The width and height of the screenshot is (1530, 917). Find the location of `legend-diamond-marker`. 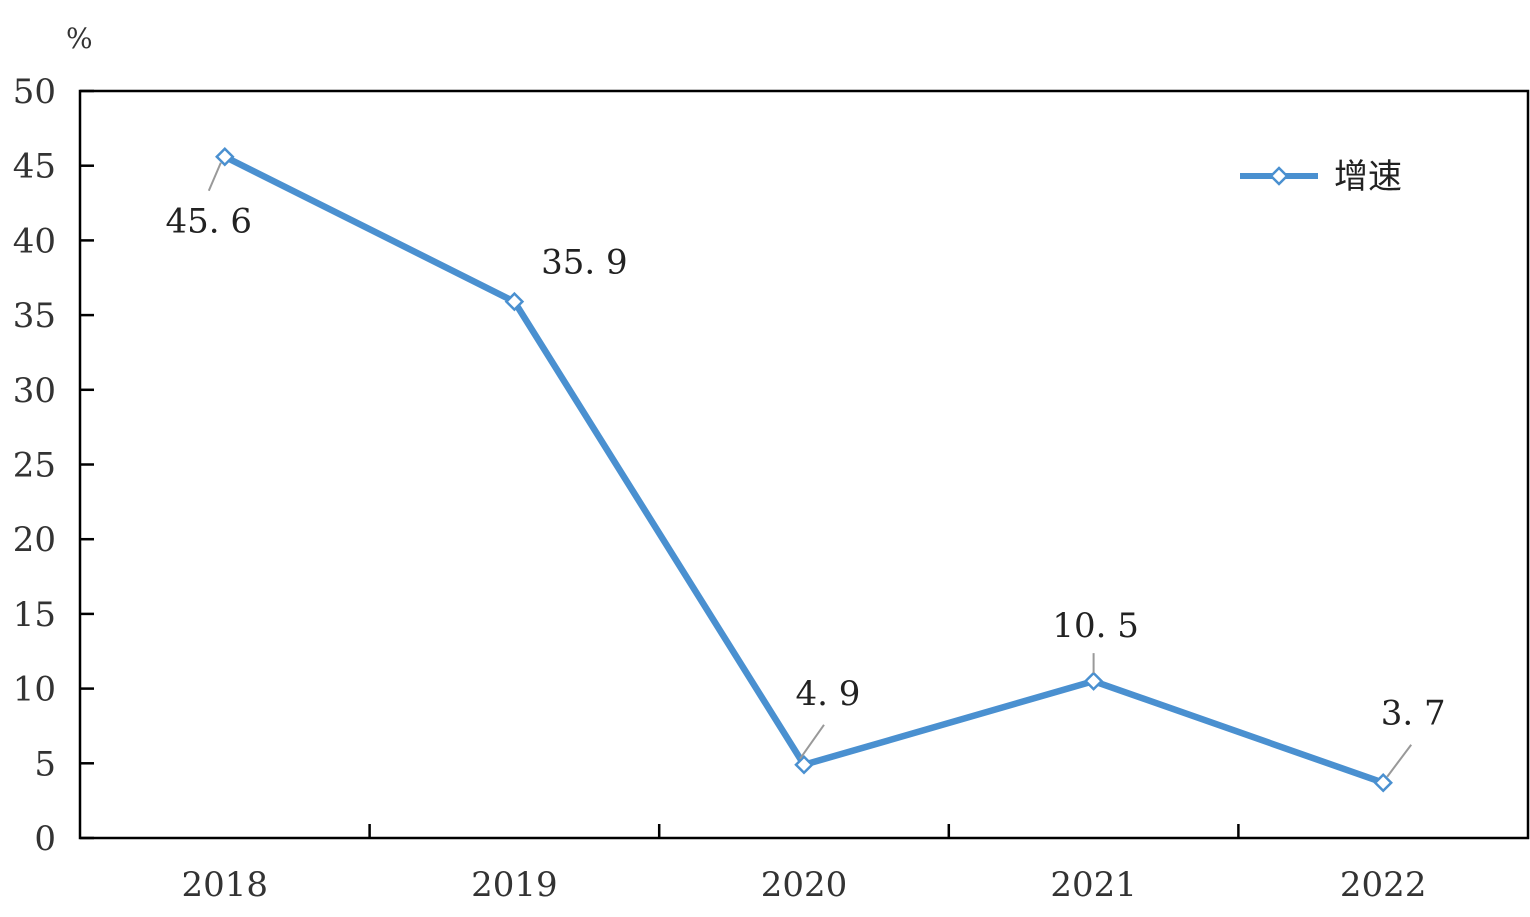

legend-diamond-marker is located at coordinates (1279, 176).